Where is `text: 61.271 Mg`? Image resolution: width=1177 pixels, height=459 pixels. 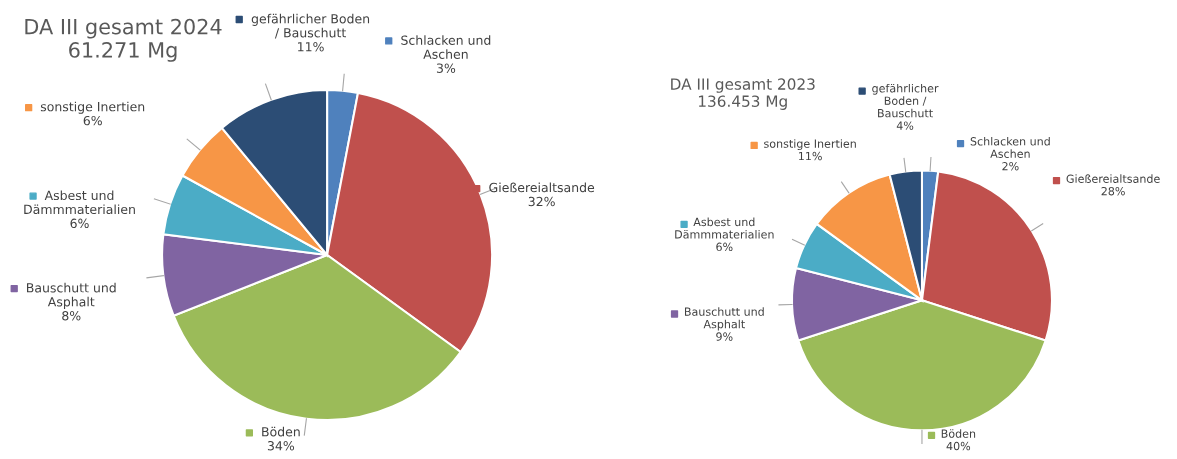
text: 61.271 Mg is located at coordinates (123, 52).